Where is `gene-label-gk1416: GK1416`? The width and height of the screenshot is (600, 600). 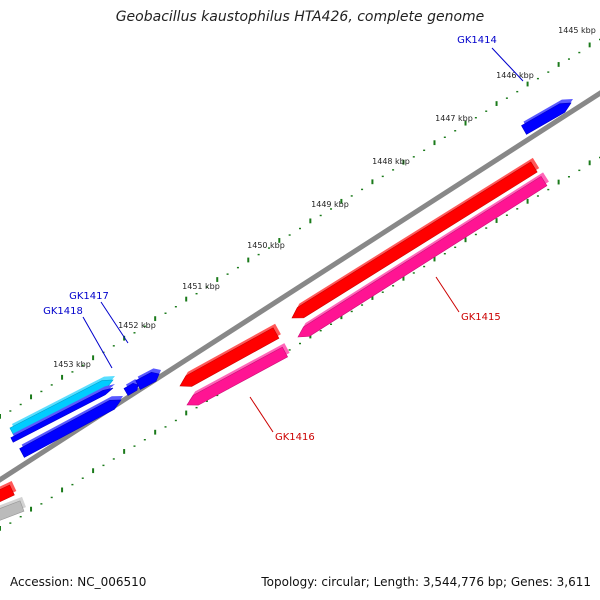 gene-label-gk1416: GK1416 is located at coordinates (295, 437).